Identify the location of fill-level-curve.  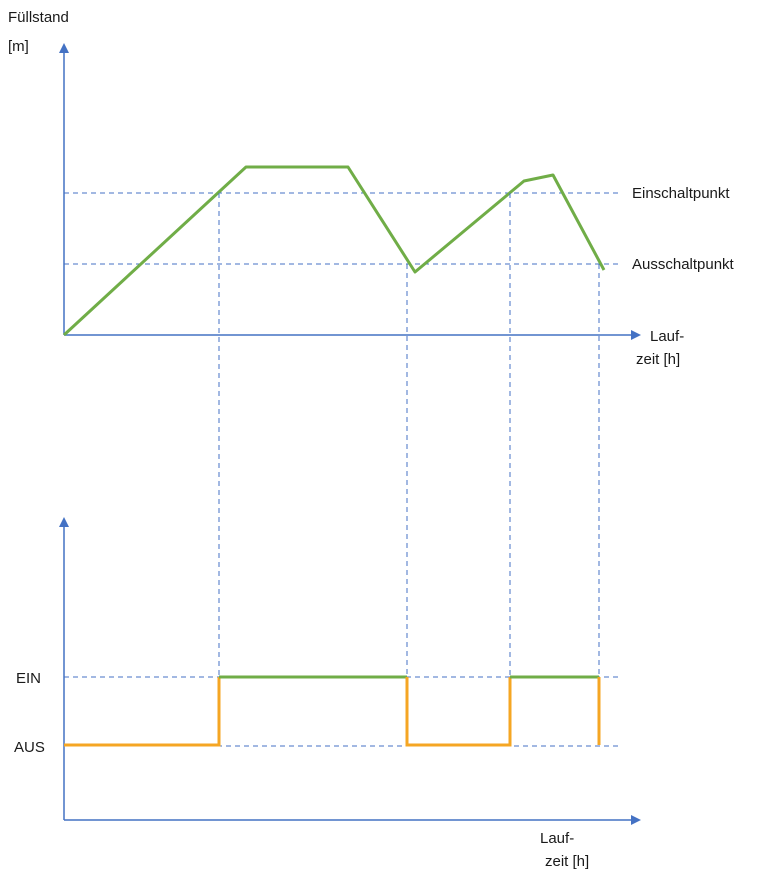
(334, 251).